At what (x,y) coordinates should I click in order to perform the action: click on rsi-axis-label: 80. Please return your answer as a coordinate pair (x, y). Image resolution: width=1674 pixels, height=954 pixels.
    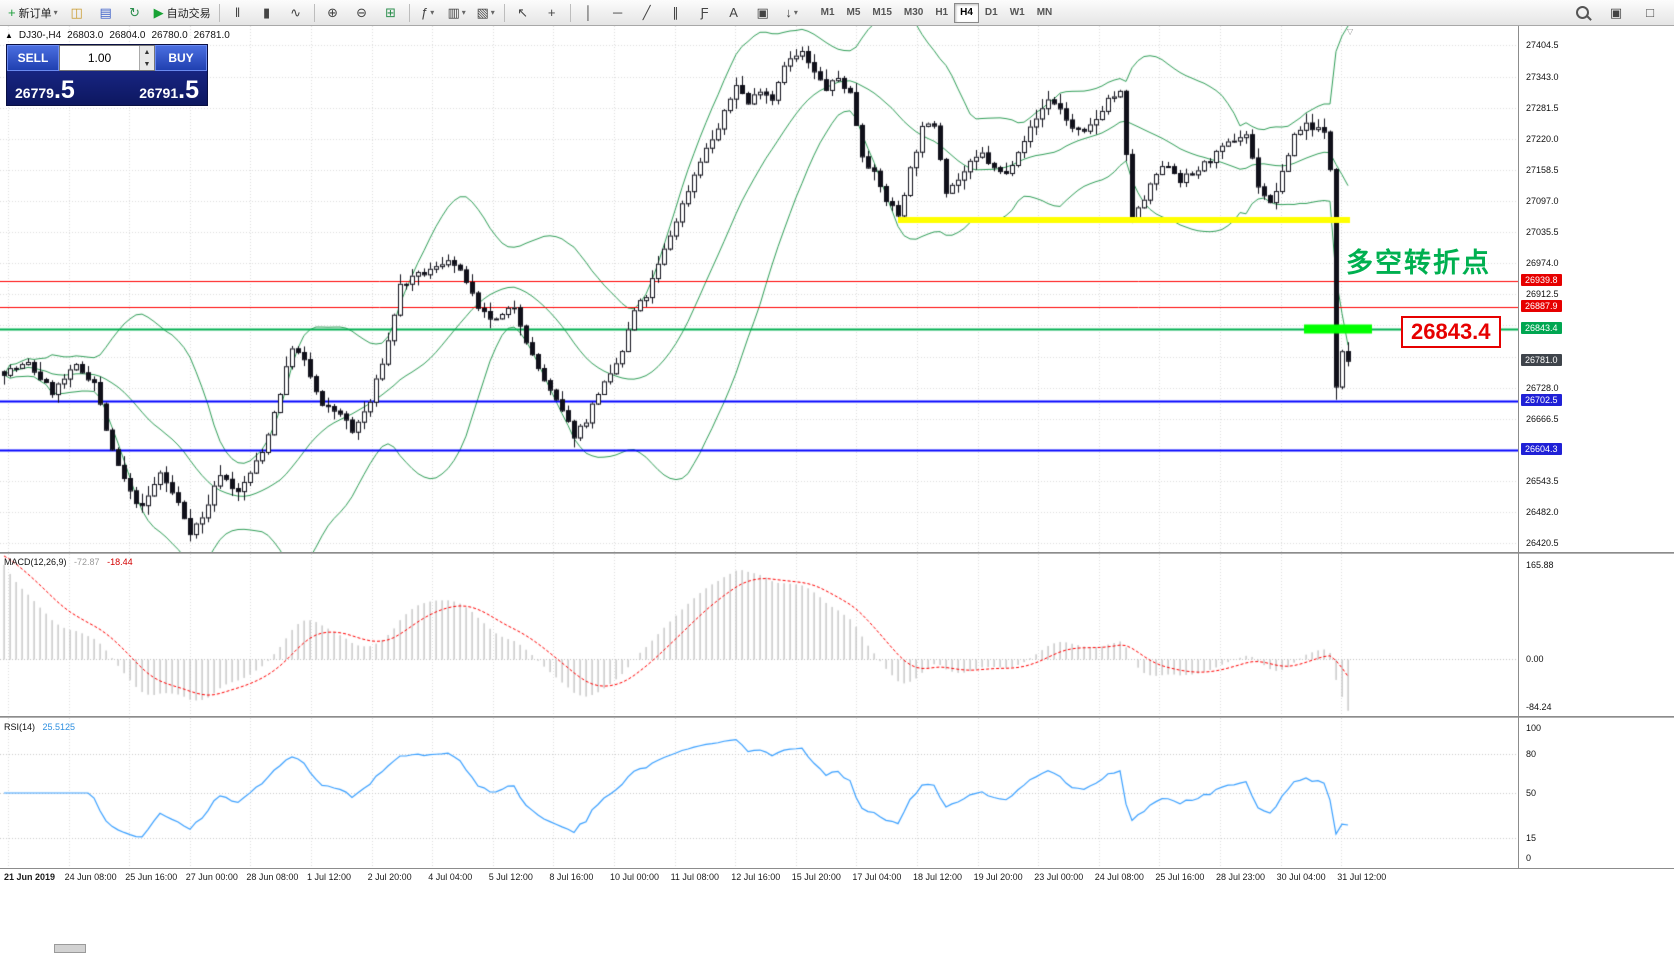
    Looking at the image, I should click on (1531, 754).